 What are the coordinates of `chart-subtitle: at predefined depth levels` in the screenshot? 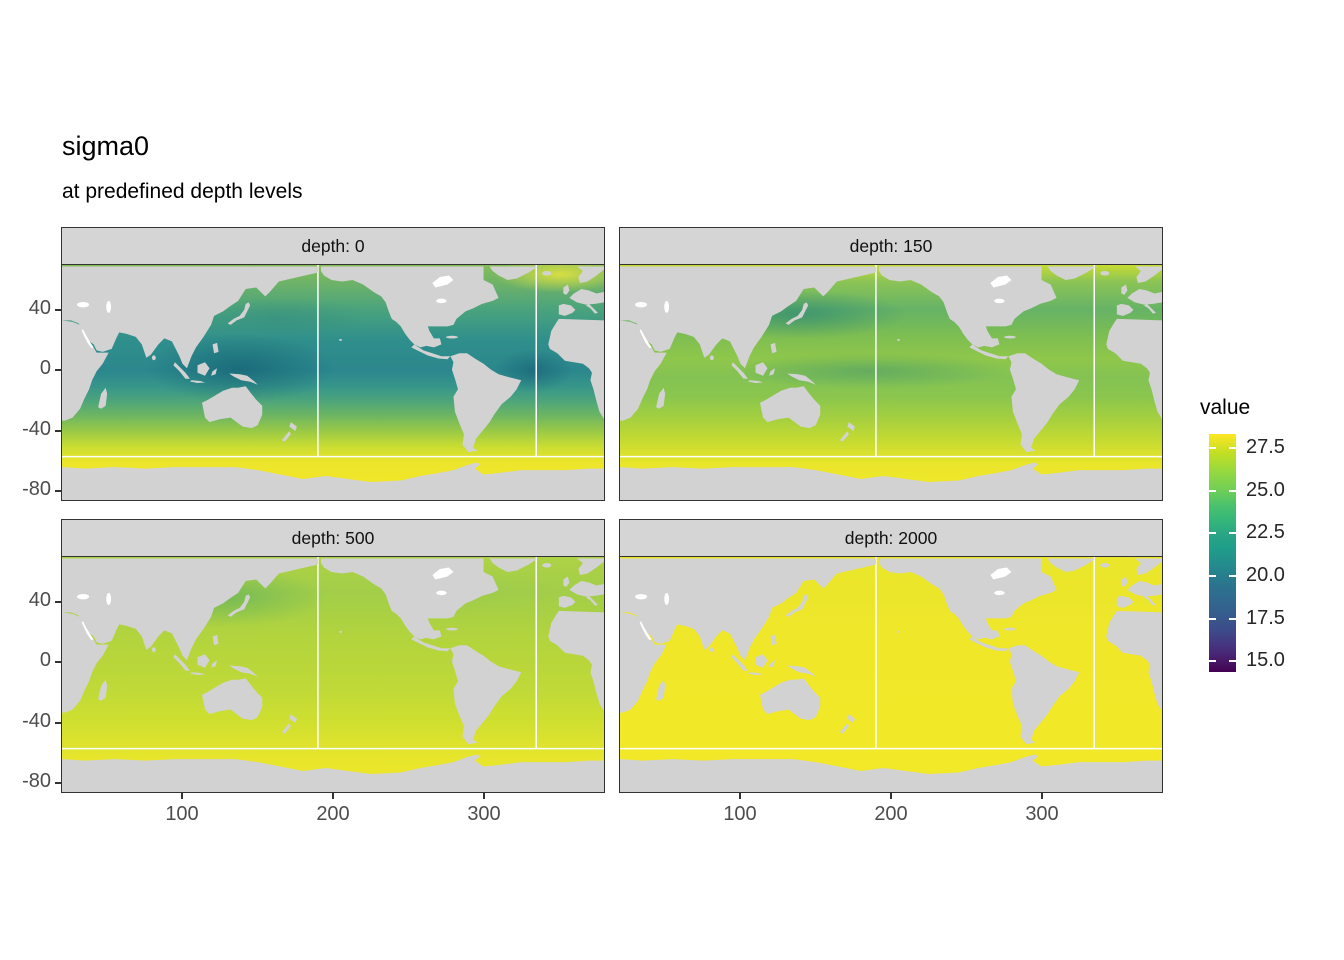 It's located at (182, 191).